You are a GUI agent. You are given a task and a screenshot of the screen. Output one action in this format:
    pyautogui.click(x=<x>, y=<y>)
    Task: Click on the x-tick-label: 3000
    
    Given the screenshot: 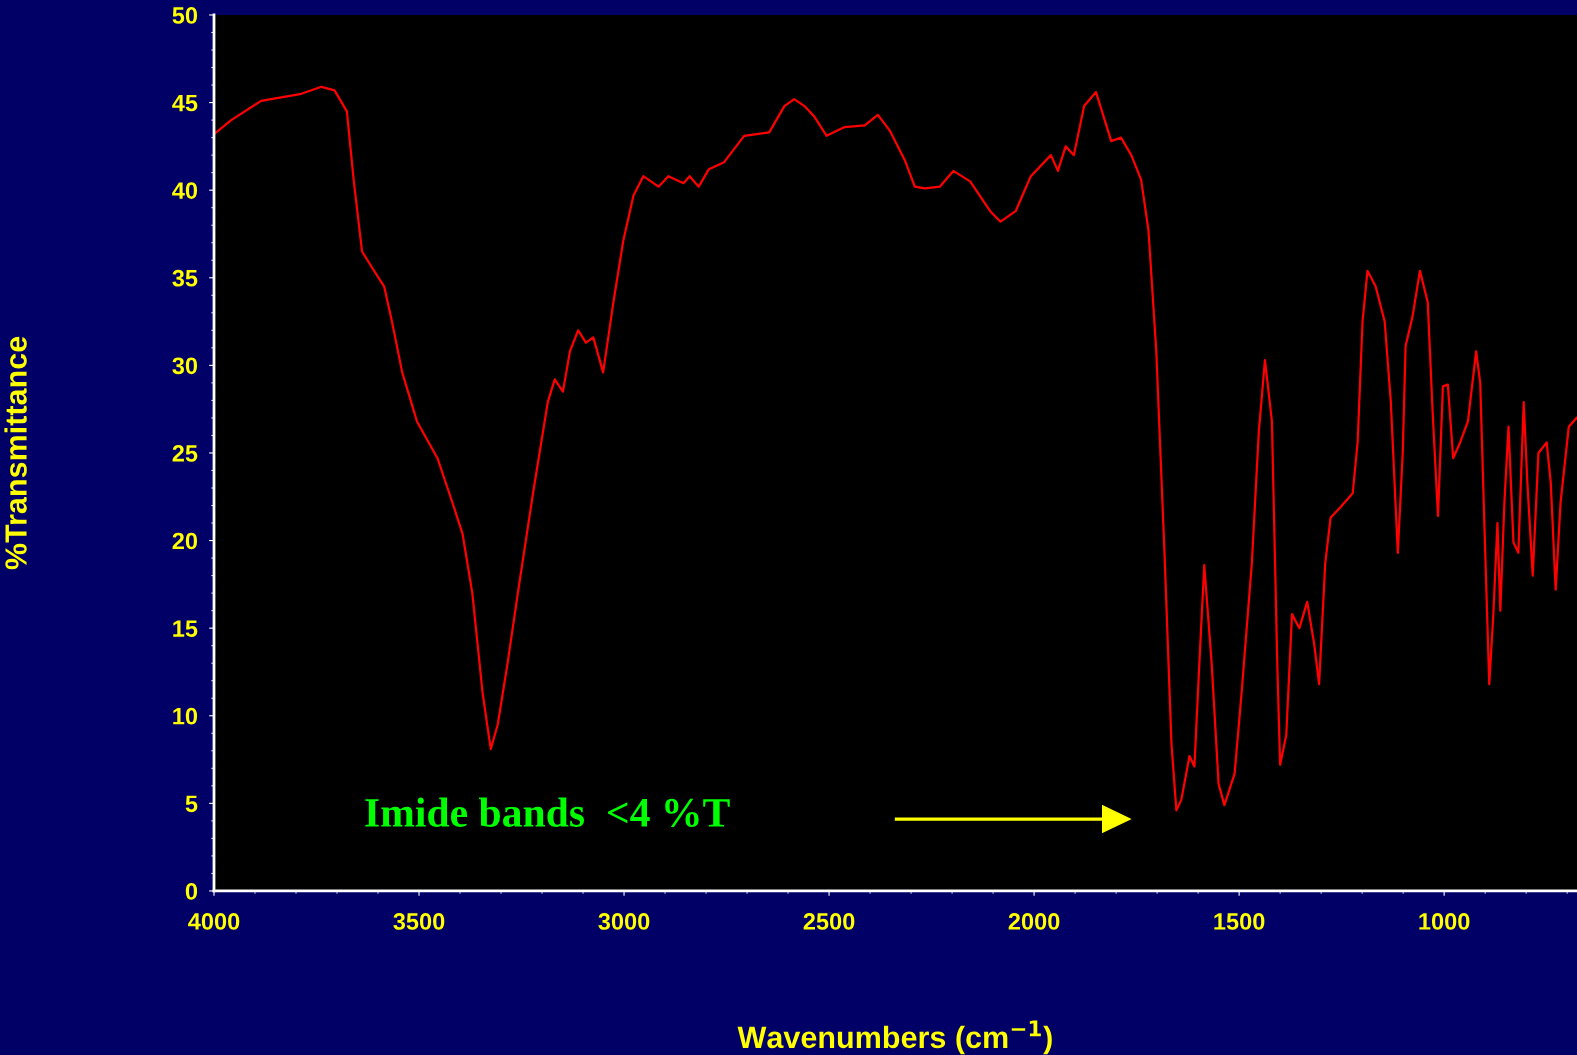 What is the action you would take?
    pyautogui.click(x=624, y=921)
    